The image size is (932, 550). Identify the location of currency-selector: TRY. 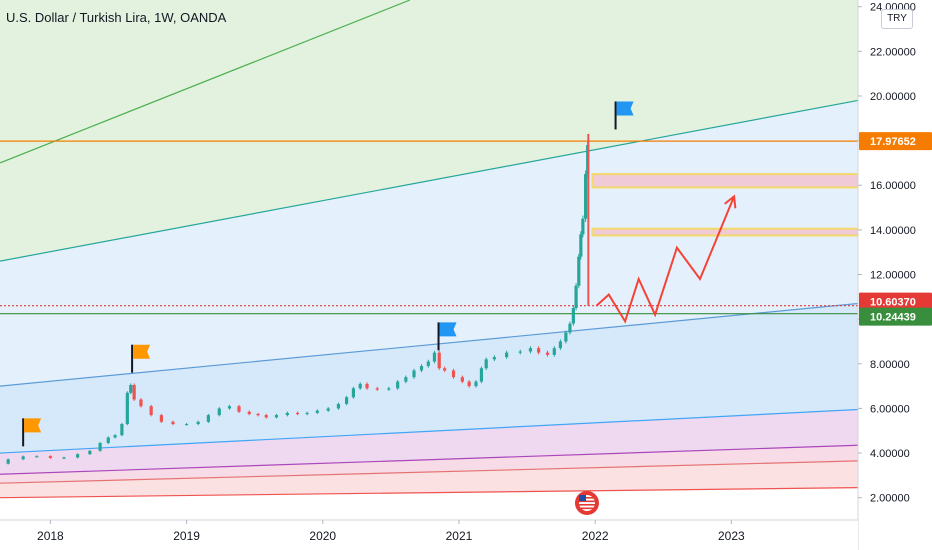
(897, 19).